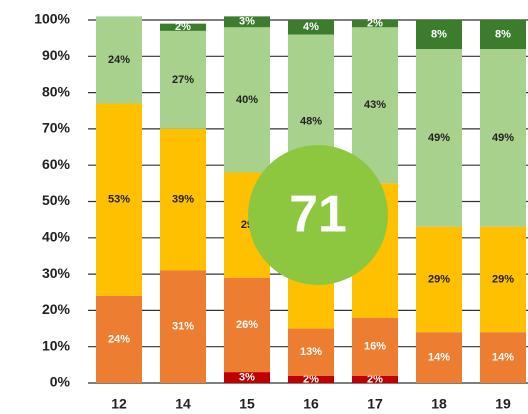  I want to click on y-tick-label: 60%, so click(56, 164).